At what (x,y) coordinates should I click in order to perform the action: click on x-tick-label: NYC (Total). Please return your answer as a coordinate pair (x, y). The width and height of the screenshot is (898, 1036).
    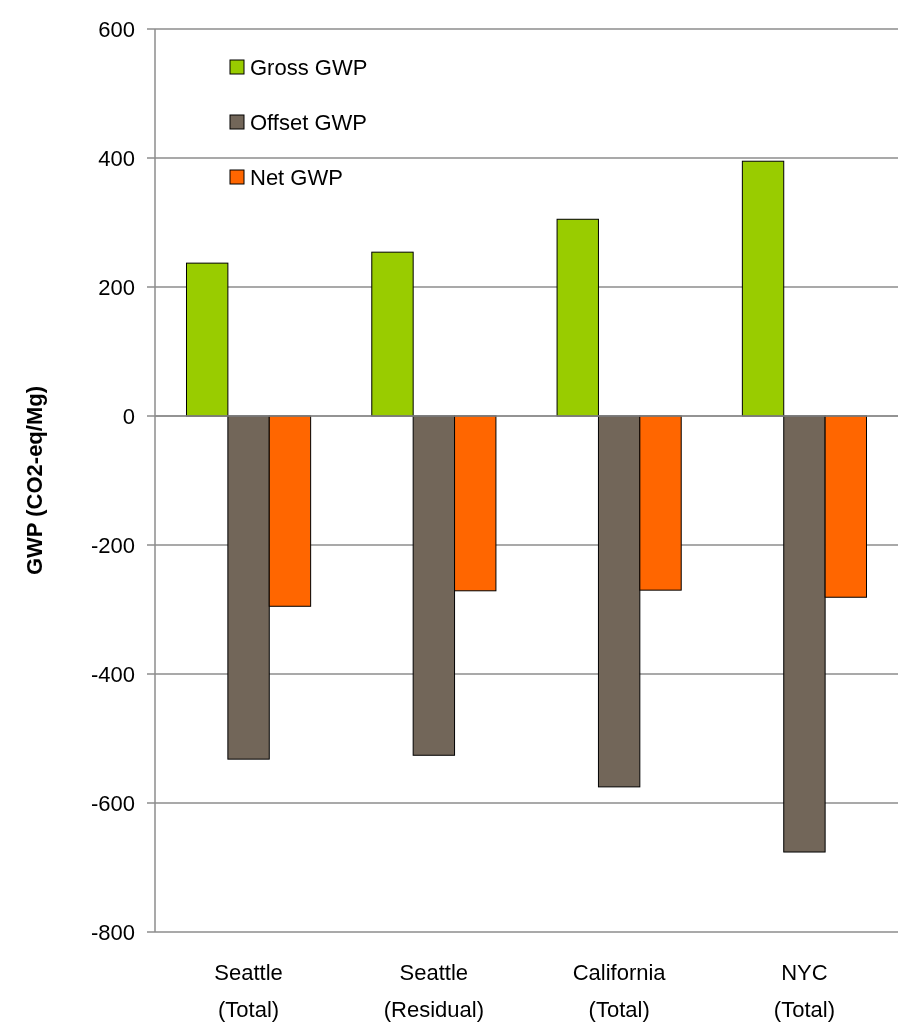
    Looking at the image, I should click on (804, 991).